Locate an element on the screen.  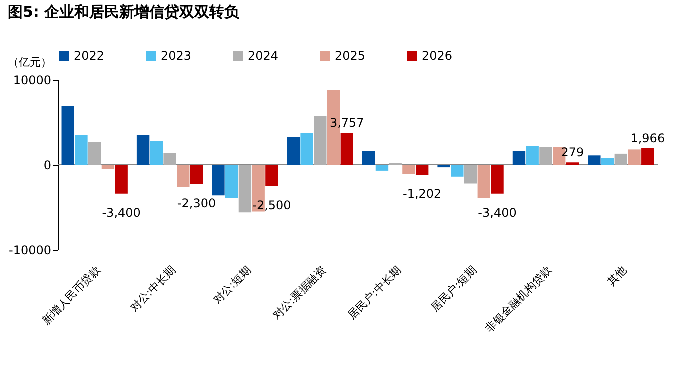
data-label: 279 is located at coordinates (572, 153).